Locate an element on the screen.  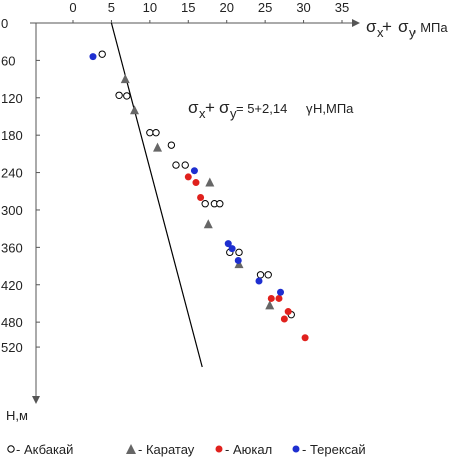
legend-marker-ayukal is located at coordinates (219, 449).